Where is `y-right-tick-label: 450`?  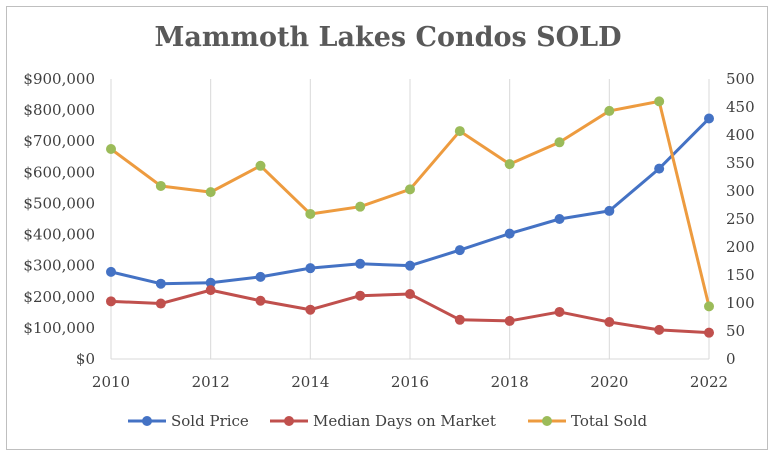
y-right-tick-label: 450 is located at coordinates (740, 107).